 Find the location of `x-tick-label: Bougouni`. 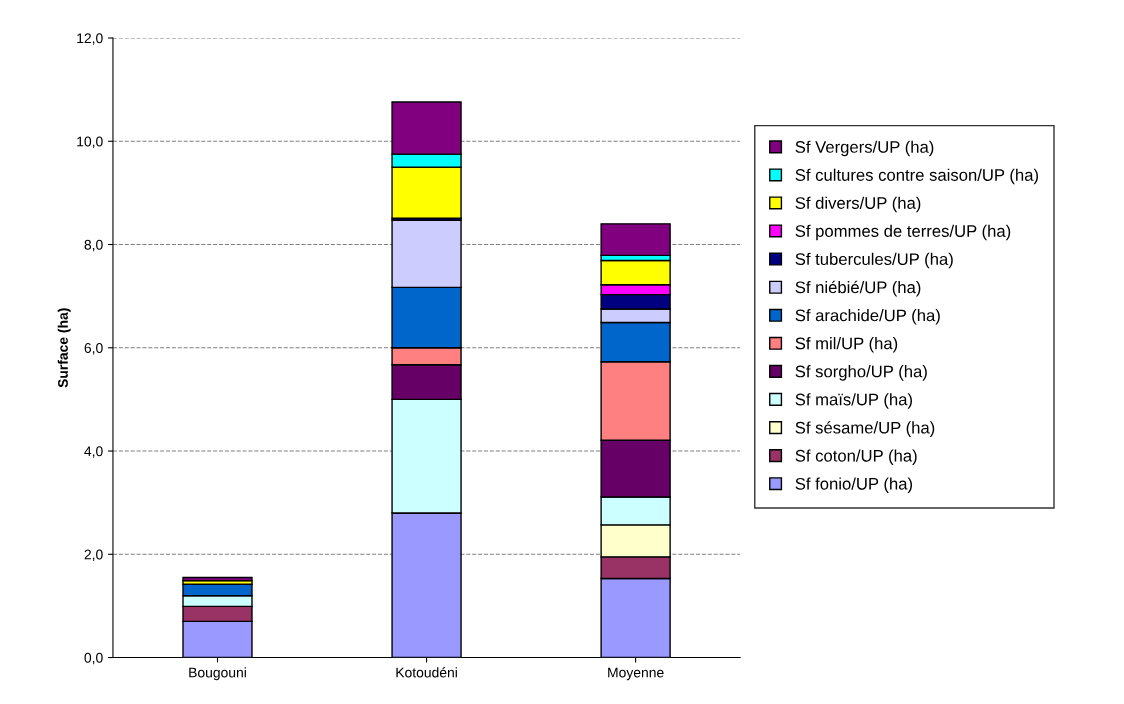

x-tick-label: Bougouni is located at coordinates (217, 674).